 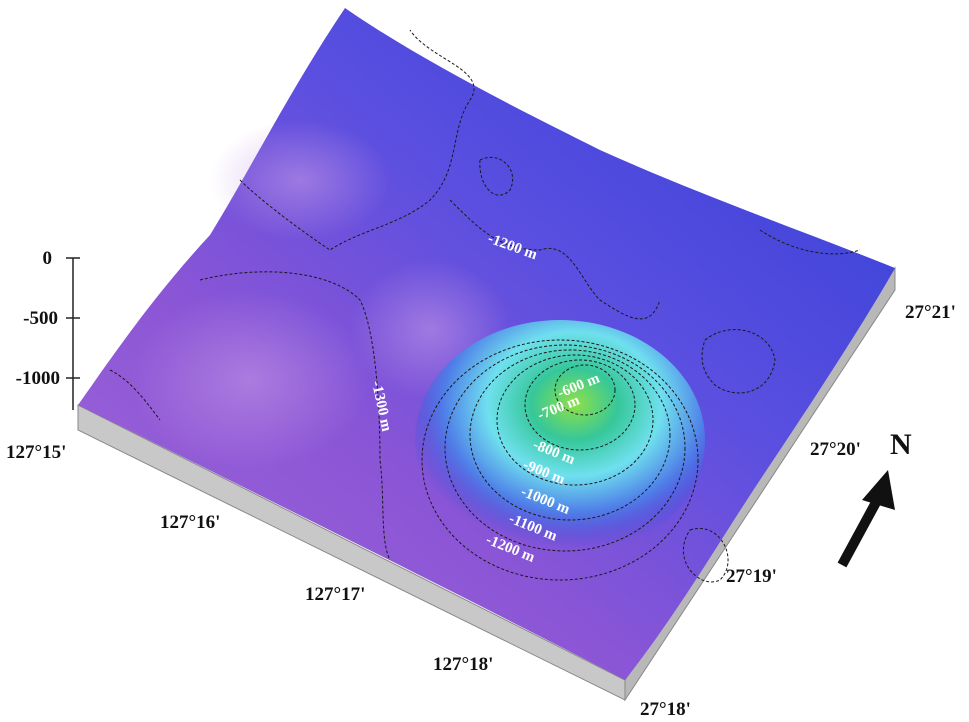 What do you see at coordinates (40, 318) in the screenshot?
I see `depth-tick-500: -500` at bounding box center [40, 318].